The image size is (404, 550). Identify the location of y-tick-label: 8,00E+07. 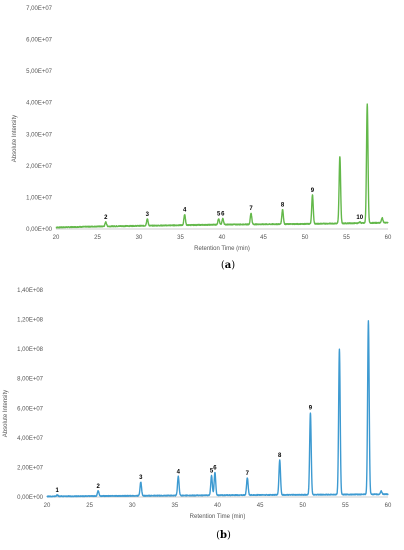
(30, 380).